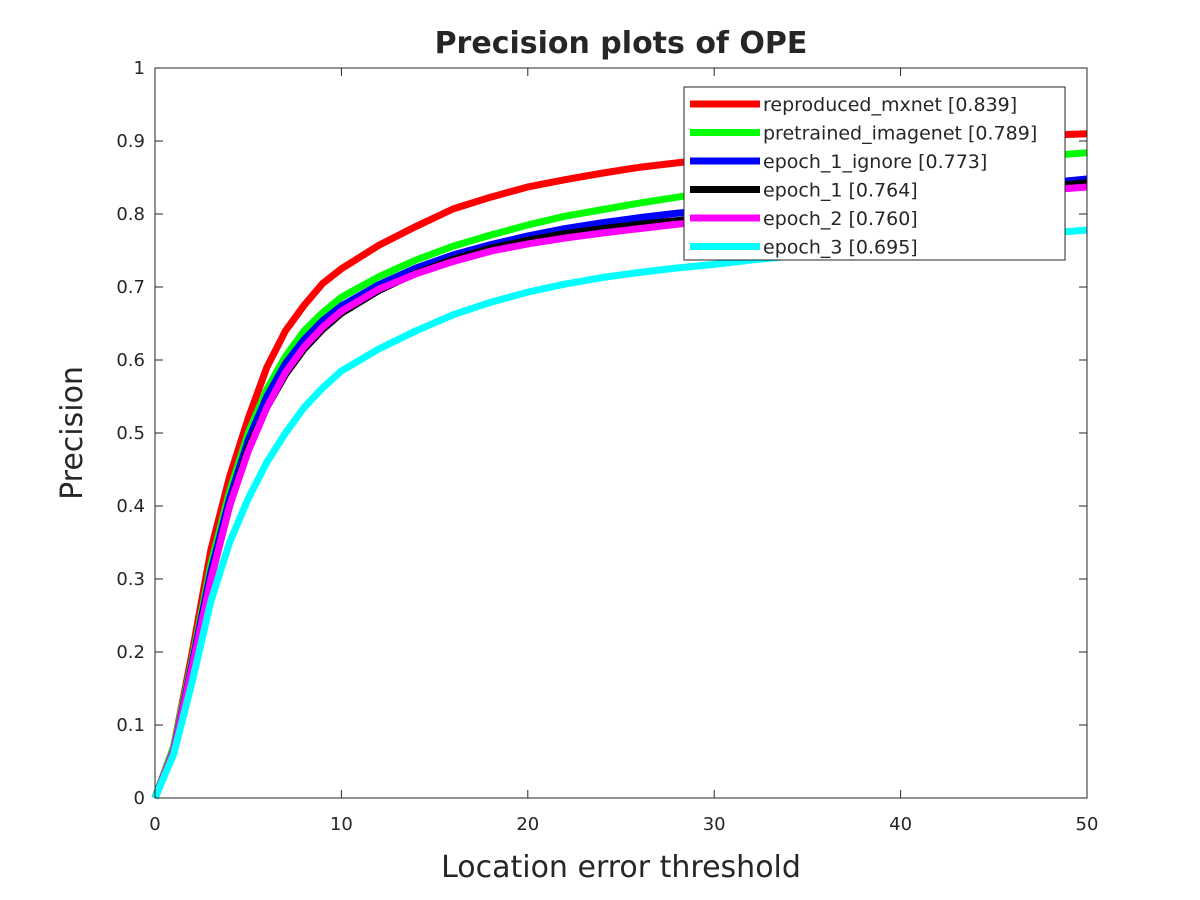  Describe the element at coordinates (900, 134) in the screenshot. I see `legend-label-1: pretrained_imagenet [0.789]` at that location.